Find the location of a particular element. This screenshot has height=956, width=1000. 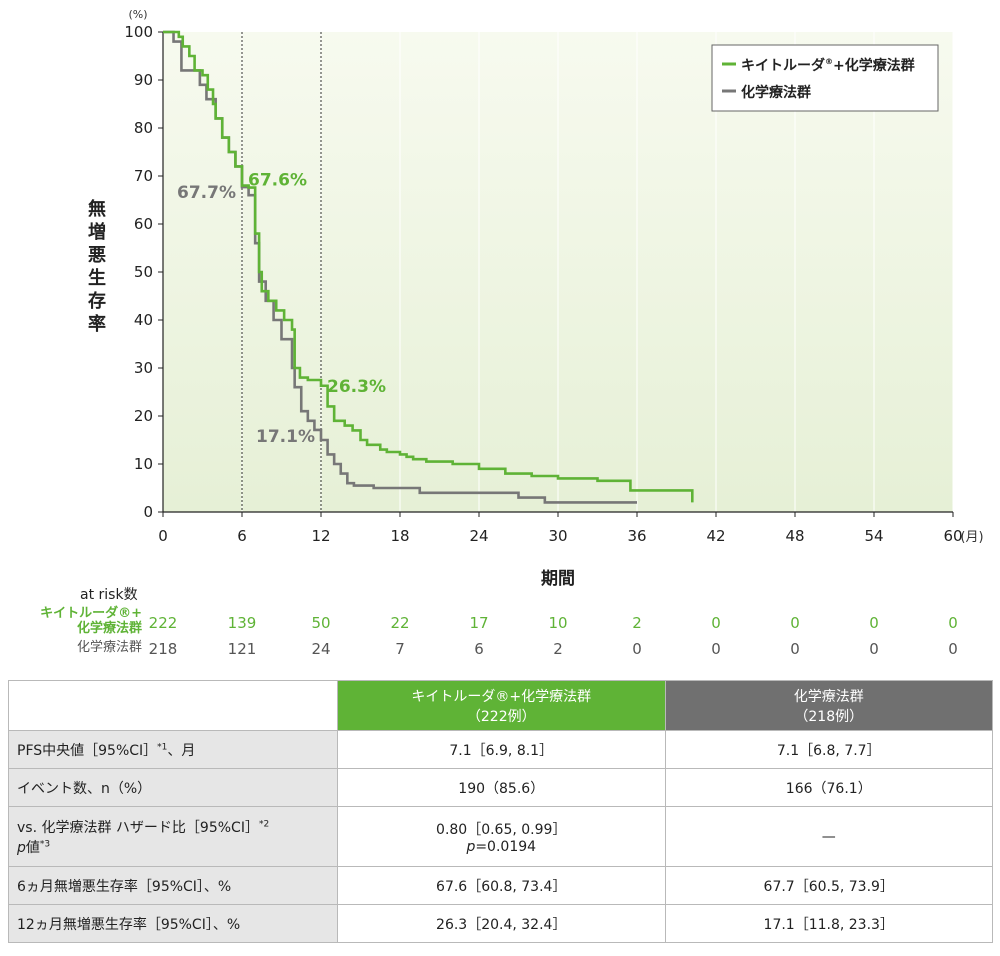

at-risk-value-chemo: 24 is located at coordinates (321, 649).